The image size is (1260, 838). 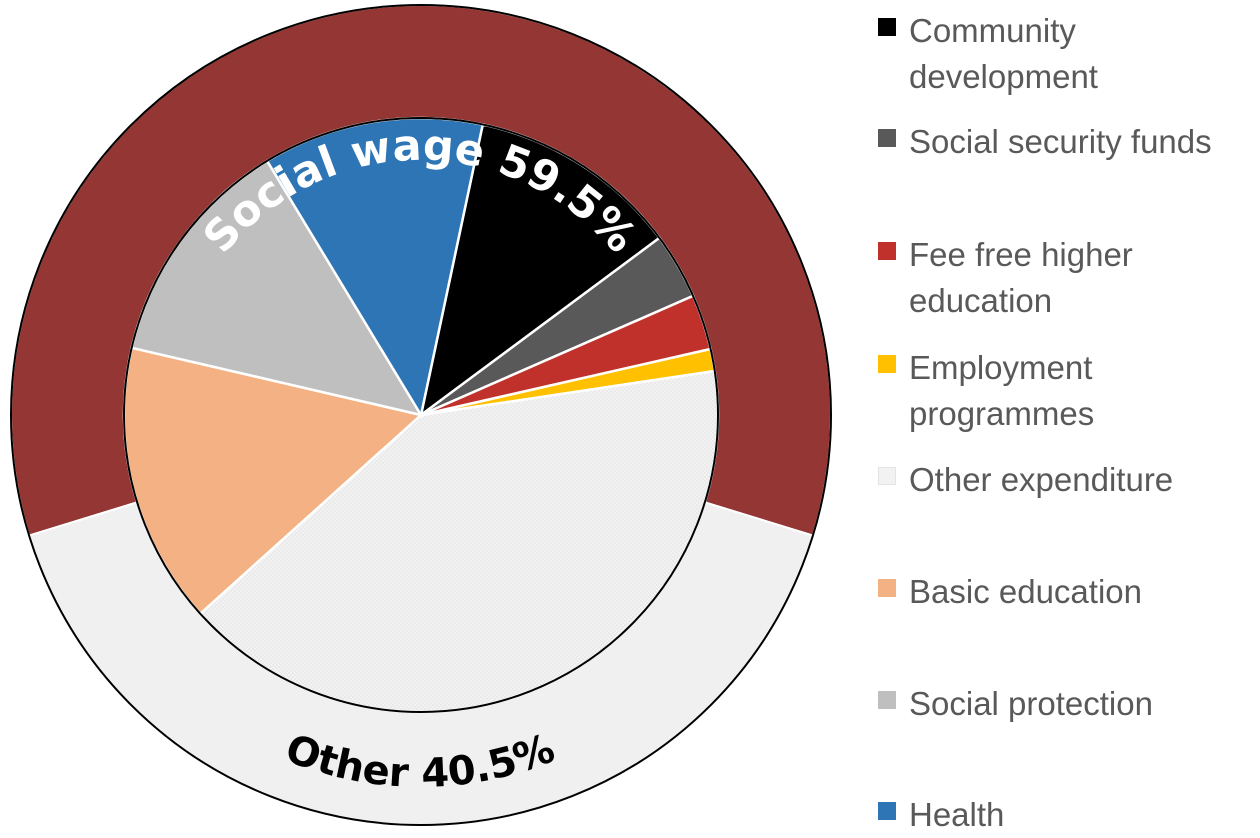 I want to click on legend-item-other-expenditure: Other expenditure, so click(x=1066, y=480).